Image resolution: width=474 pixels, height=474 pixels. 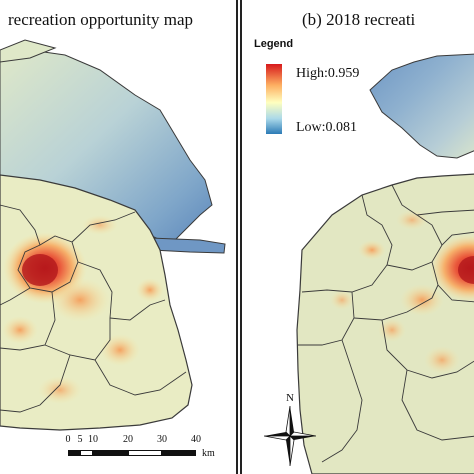 What do you see at coordinates (28, 51) in the screenshot?
I see `north-island-tip-a` at bounding box center [28, 51].